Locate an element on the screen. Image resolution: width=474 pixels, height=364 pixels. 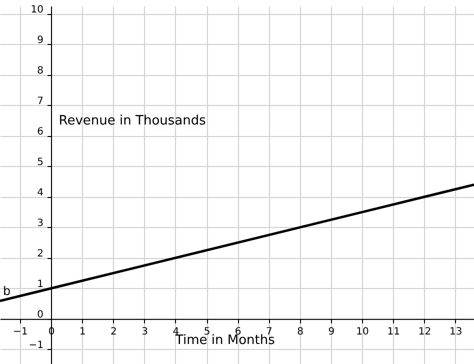
y-tick-label: 9 is located at coordinates (40, 40).